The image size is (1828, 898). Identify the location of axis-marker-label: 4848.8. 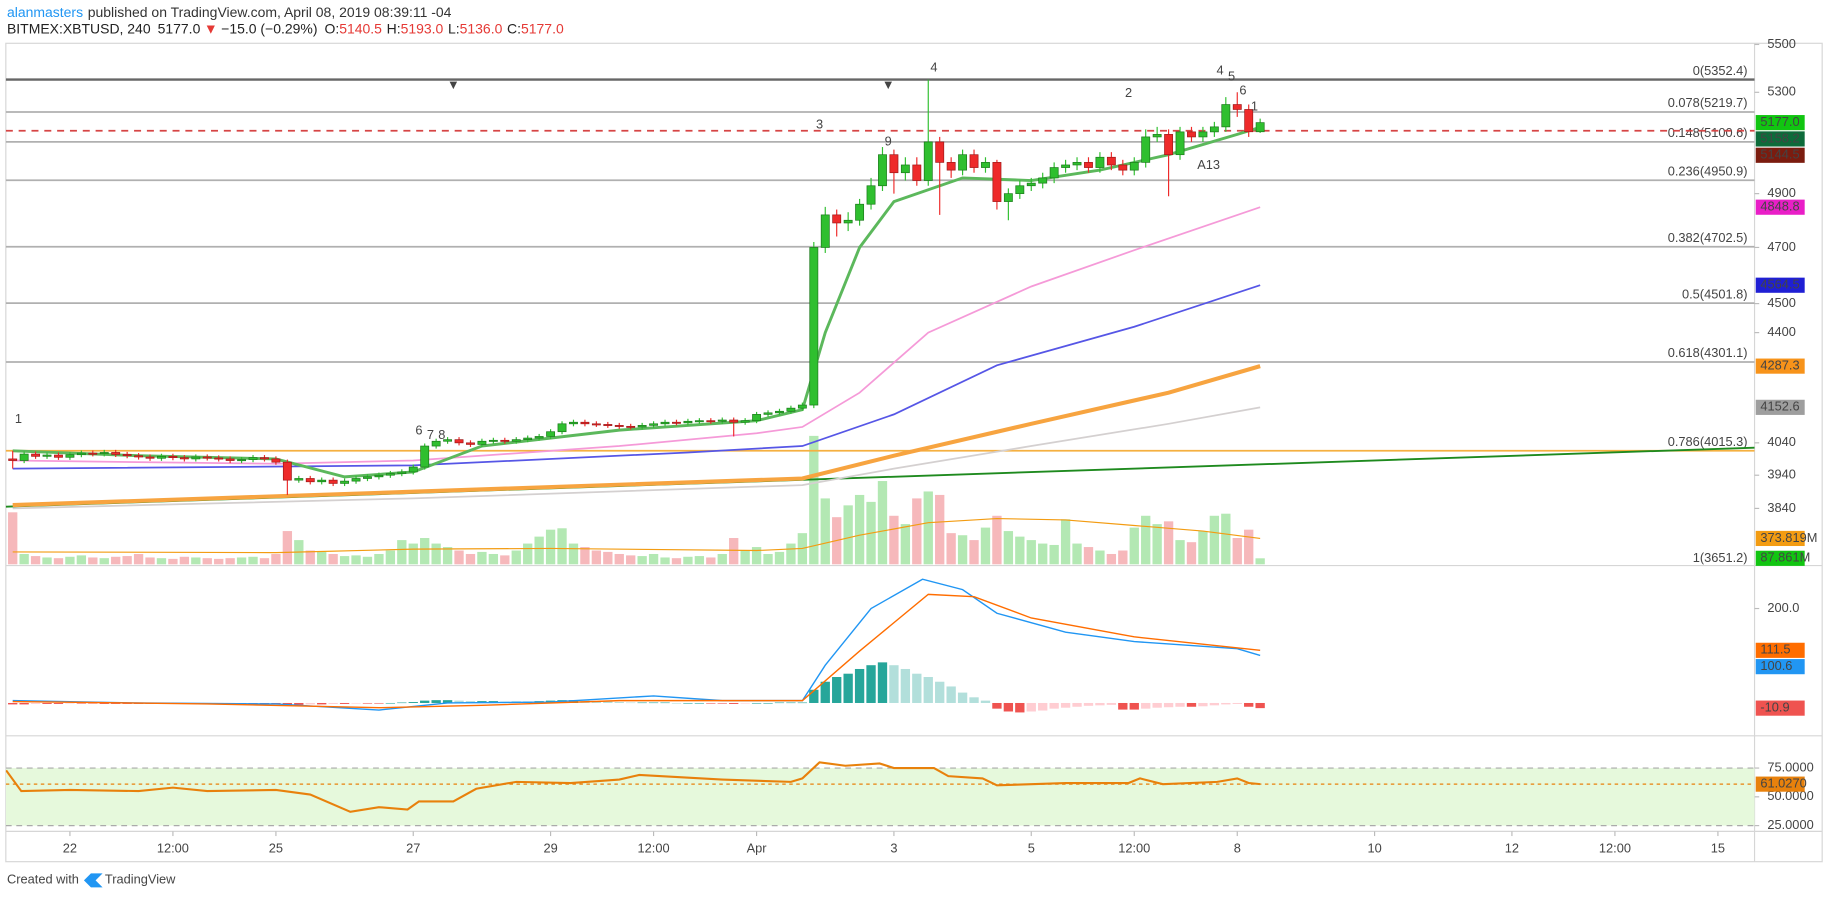
(1779, 206).